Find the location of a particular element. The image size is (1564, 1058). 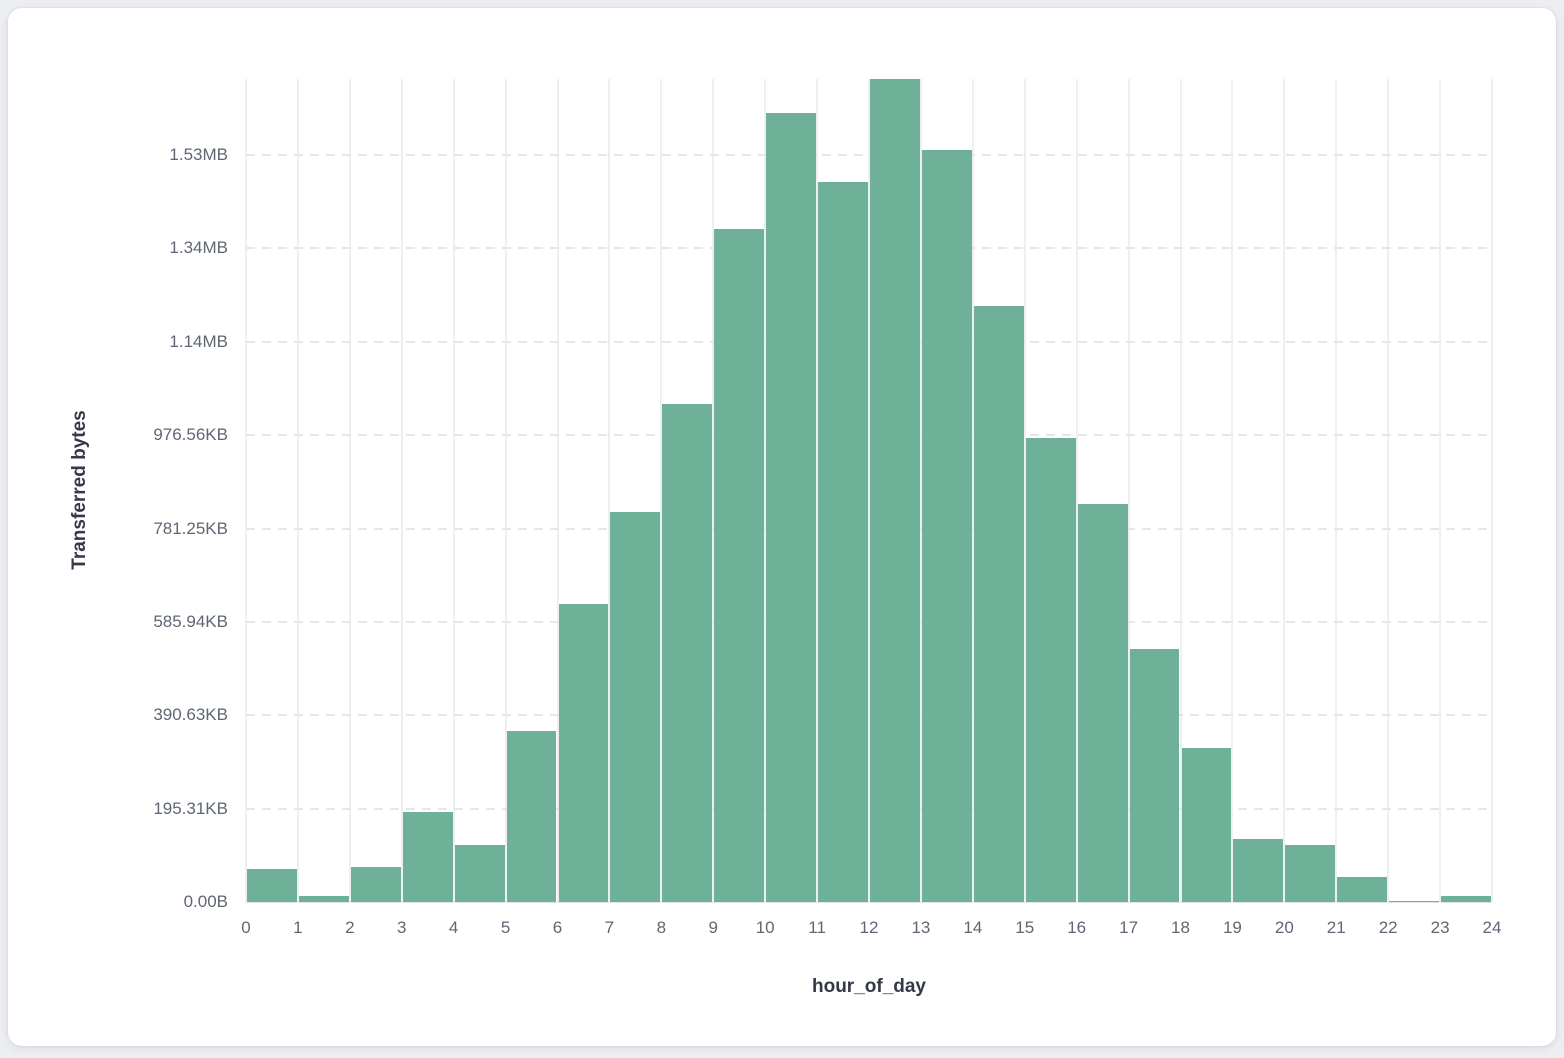

x-tick-label: 10 is located at coordinates (765, 927).